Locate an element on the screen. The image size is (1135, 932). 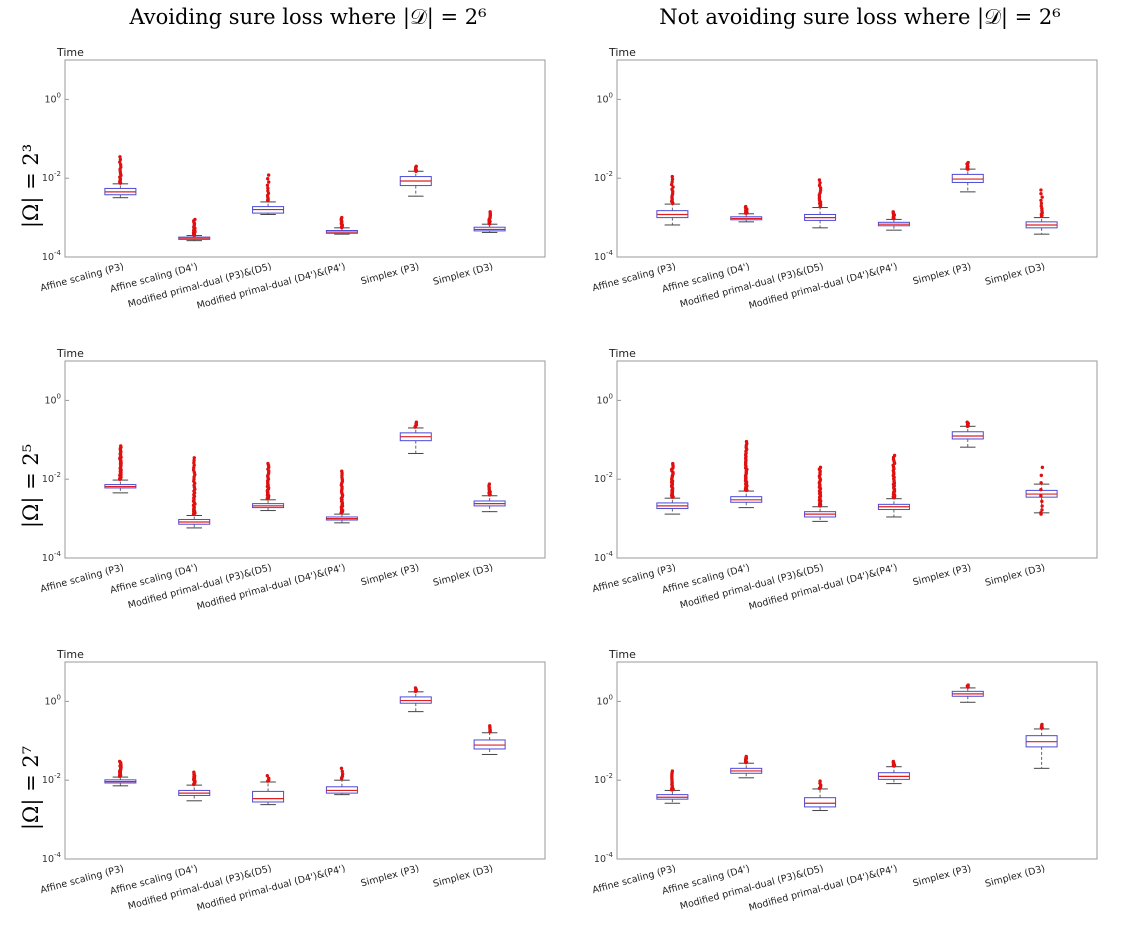
column-title-not-avoiding: Not avoiding sure loss where |𝒟| = 2⁶ is located at coordinates (859, 17).